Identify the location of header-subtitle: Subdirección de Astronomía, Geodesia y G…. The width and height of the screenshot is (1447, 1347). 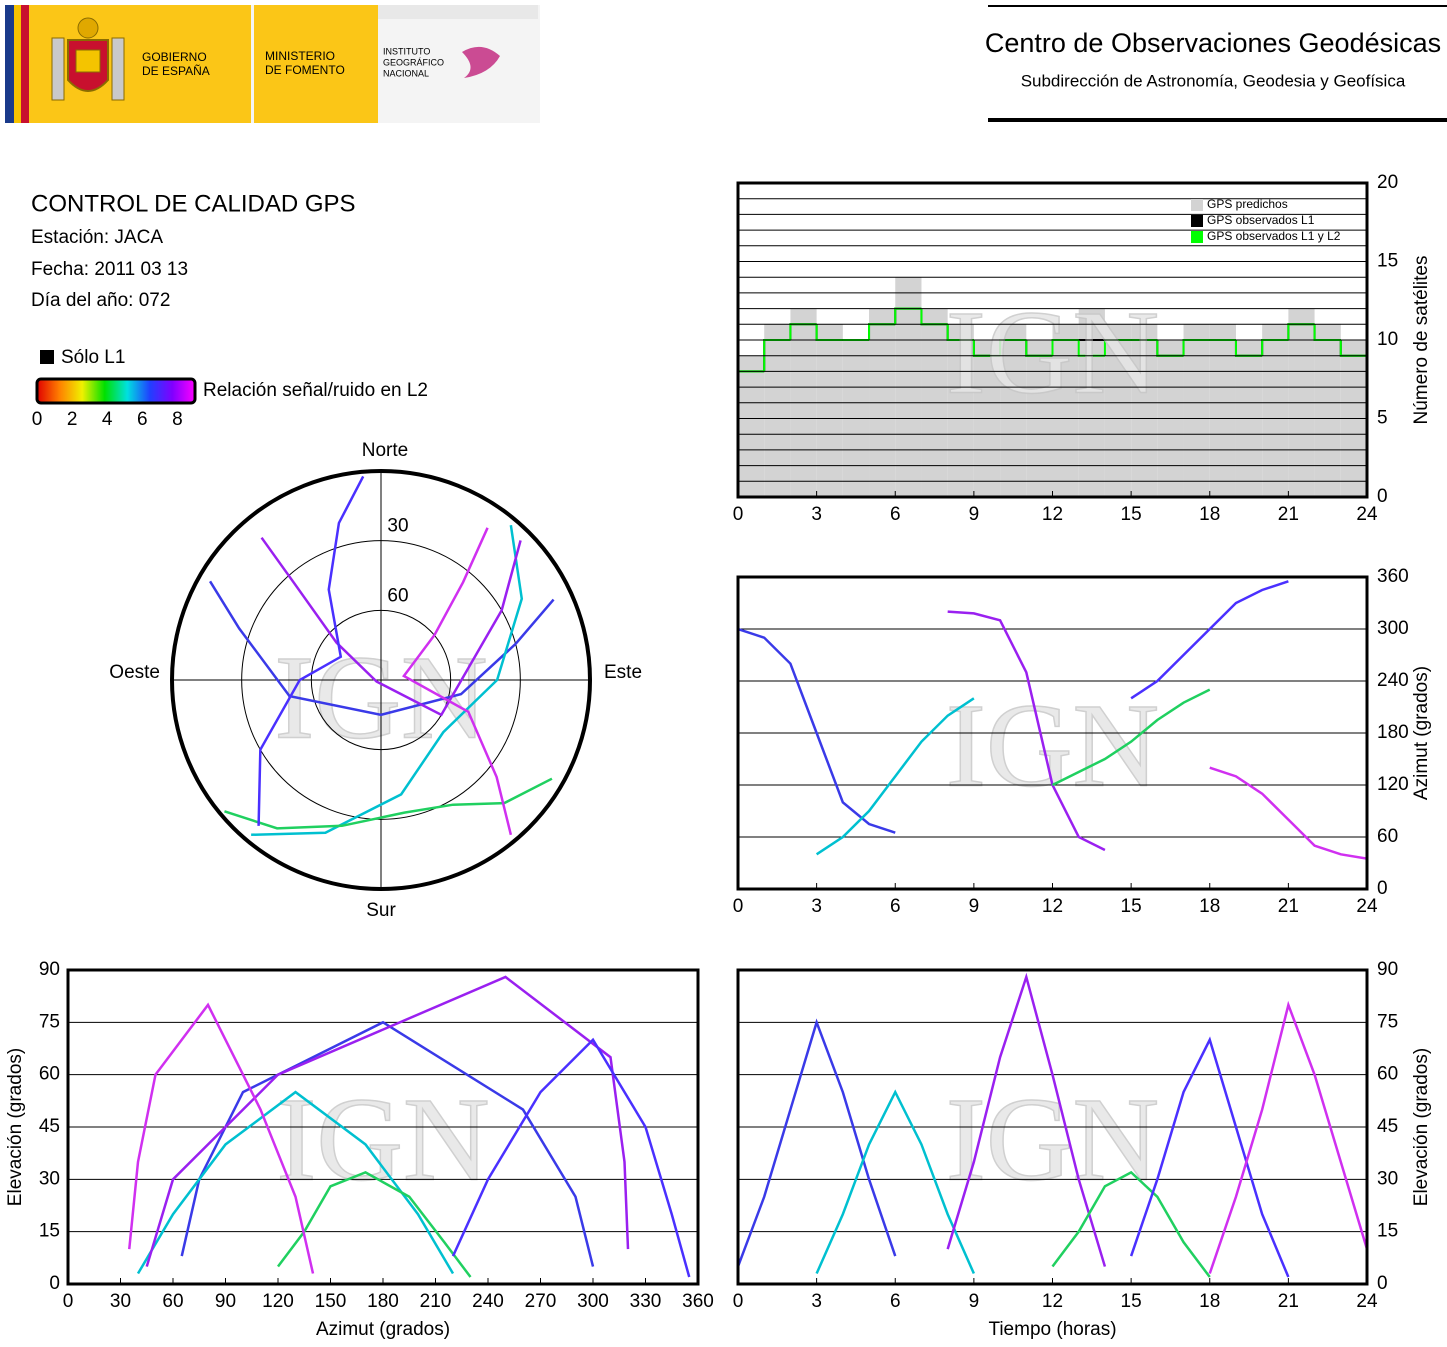
(1213, 80).